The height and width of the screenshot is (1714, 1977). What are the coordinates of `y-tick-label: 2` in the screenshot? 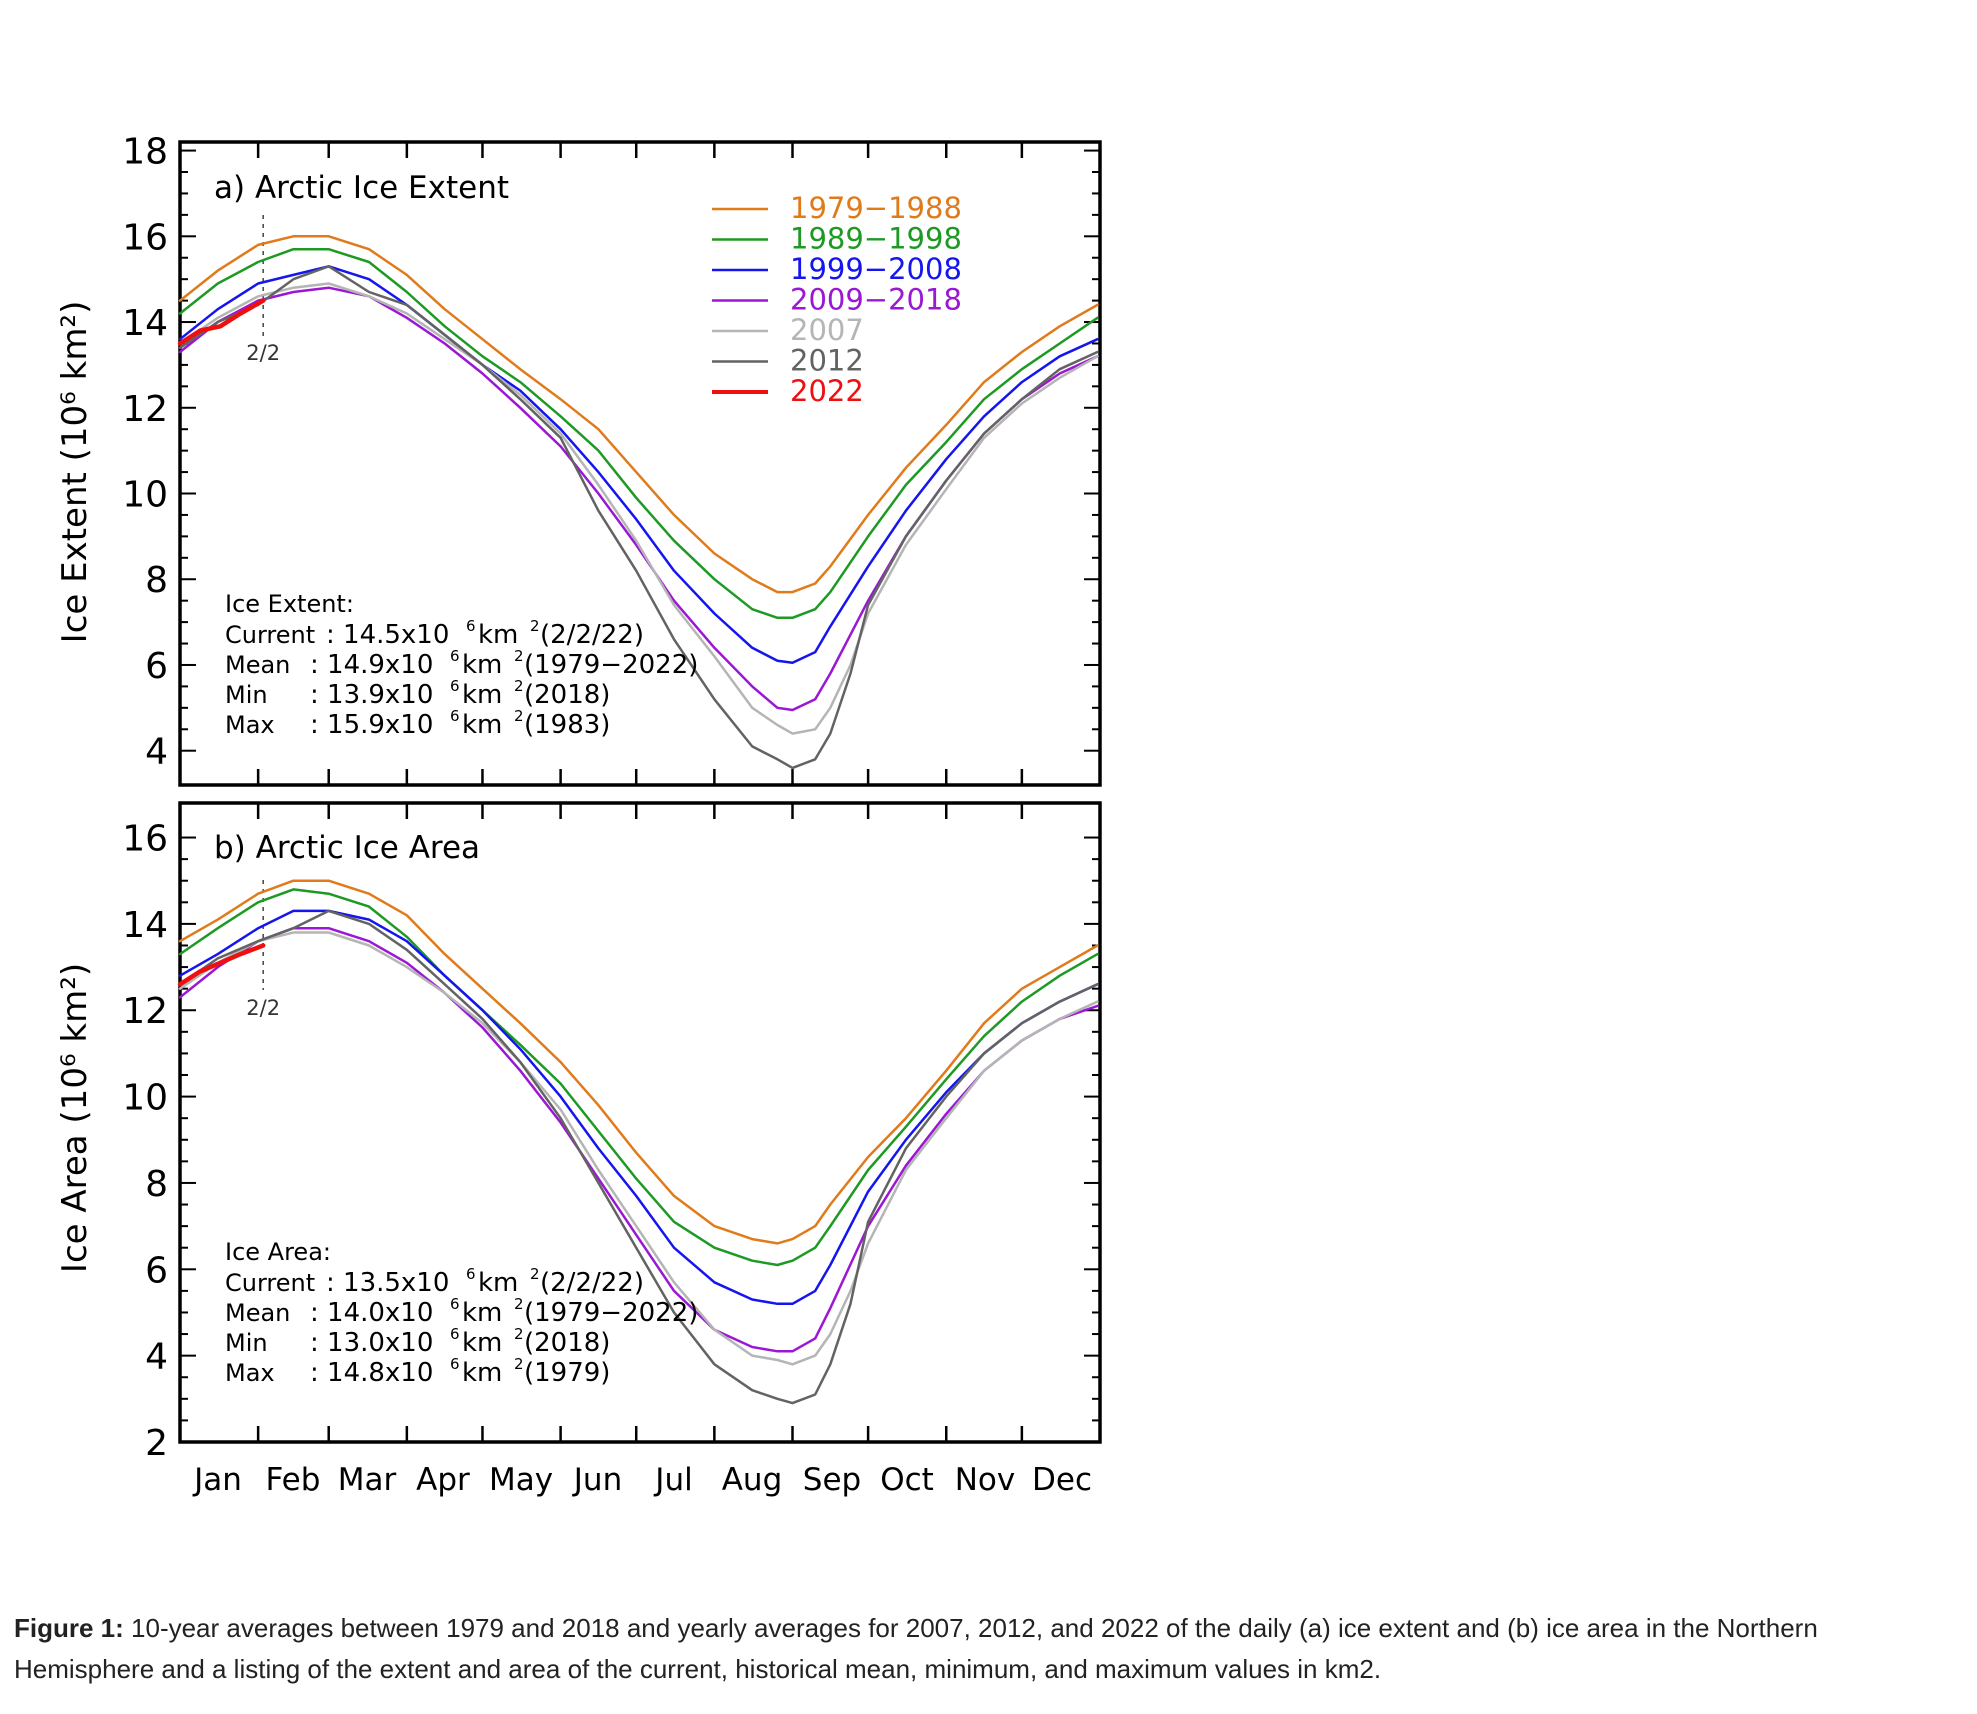 It's located at (156, 1443).